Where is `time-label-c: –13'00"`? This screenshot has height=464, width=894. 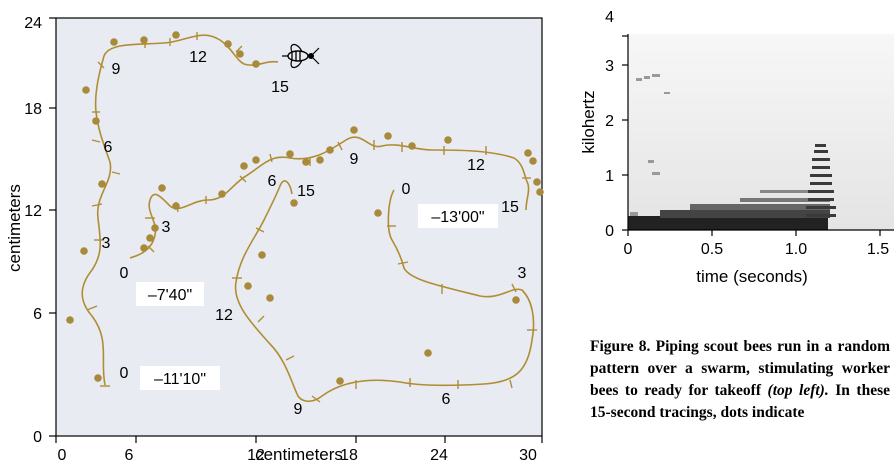
time-label-c: –13'00" is located at coordinates (457, 217).